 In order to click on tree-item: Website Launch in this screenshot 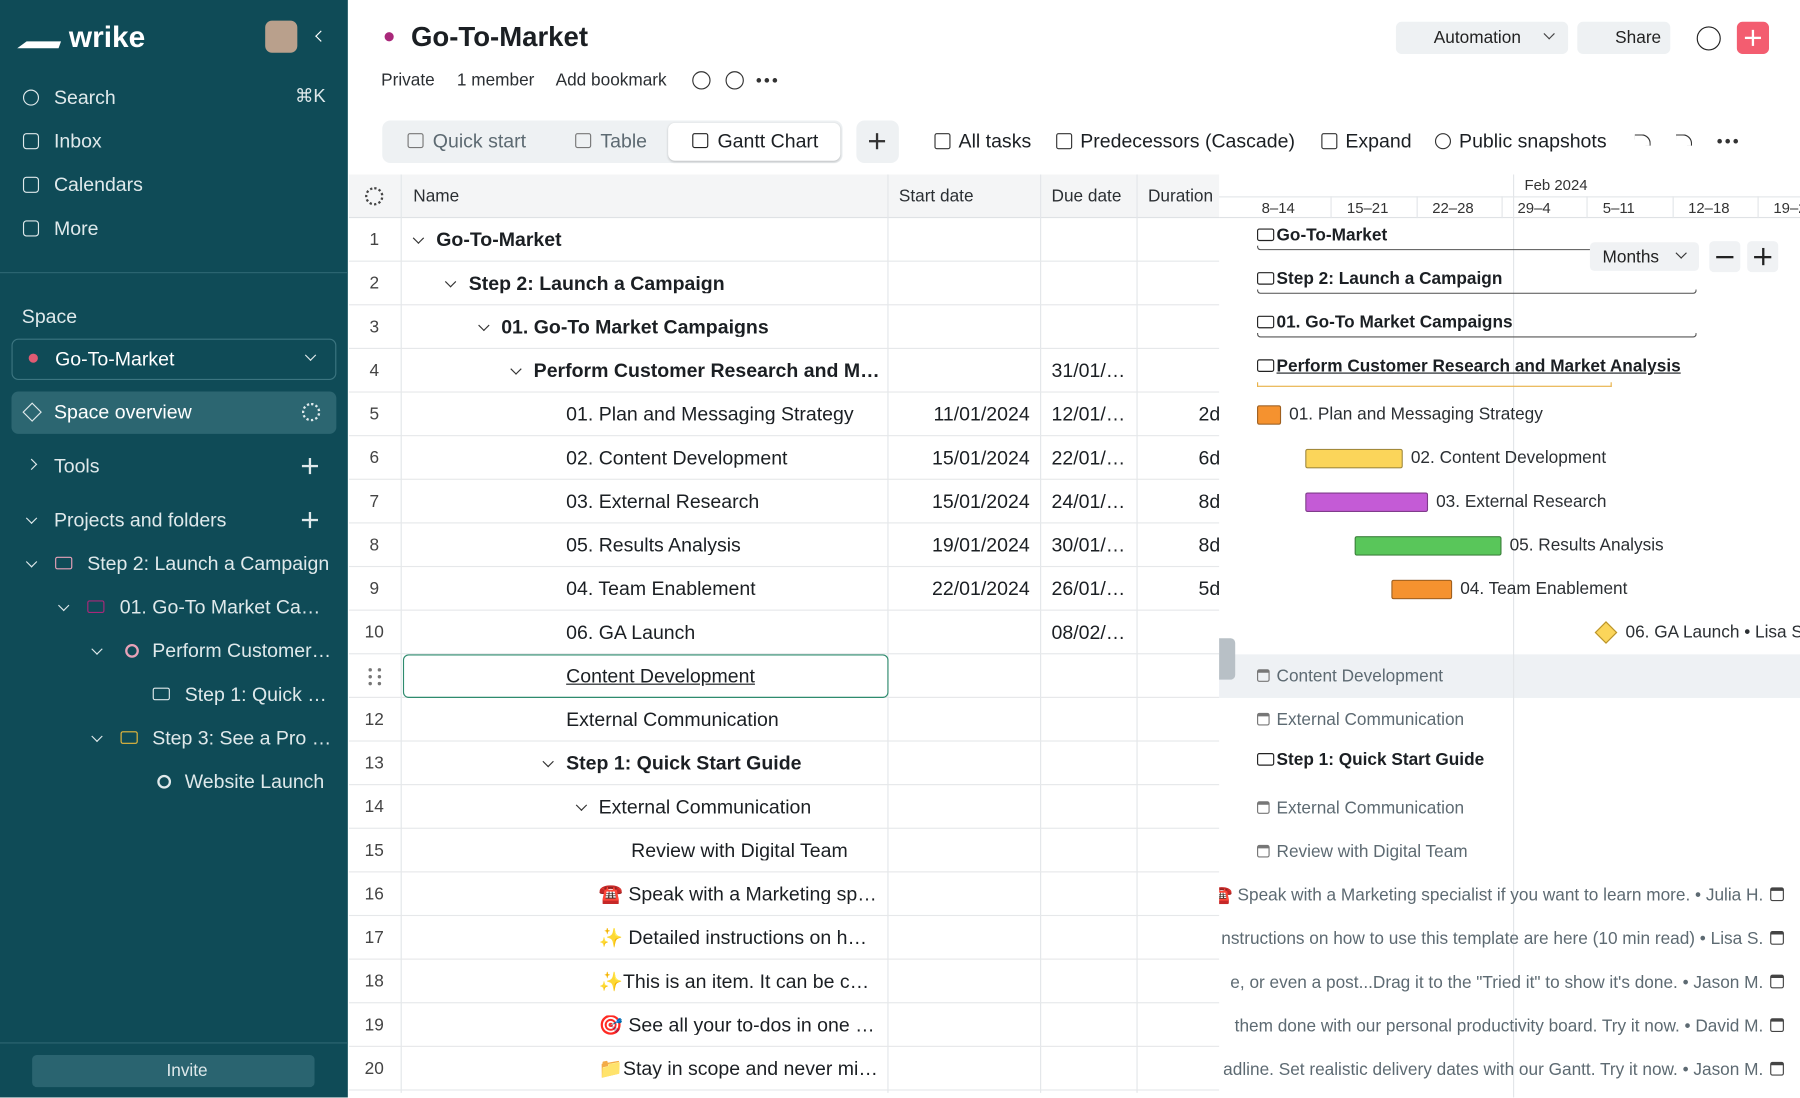, I will do `click(254, 781)`.